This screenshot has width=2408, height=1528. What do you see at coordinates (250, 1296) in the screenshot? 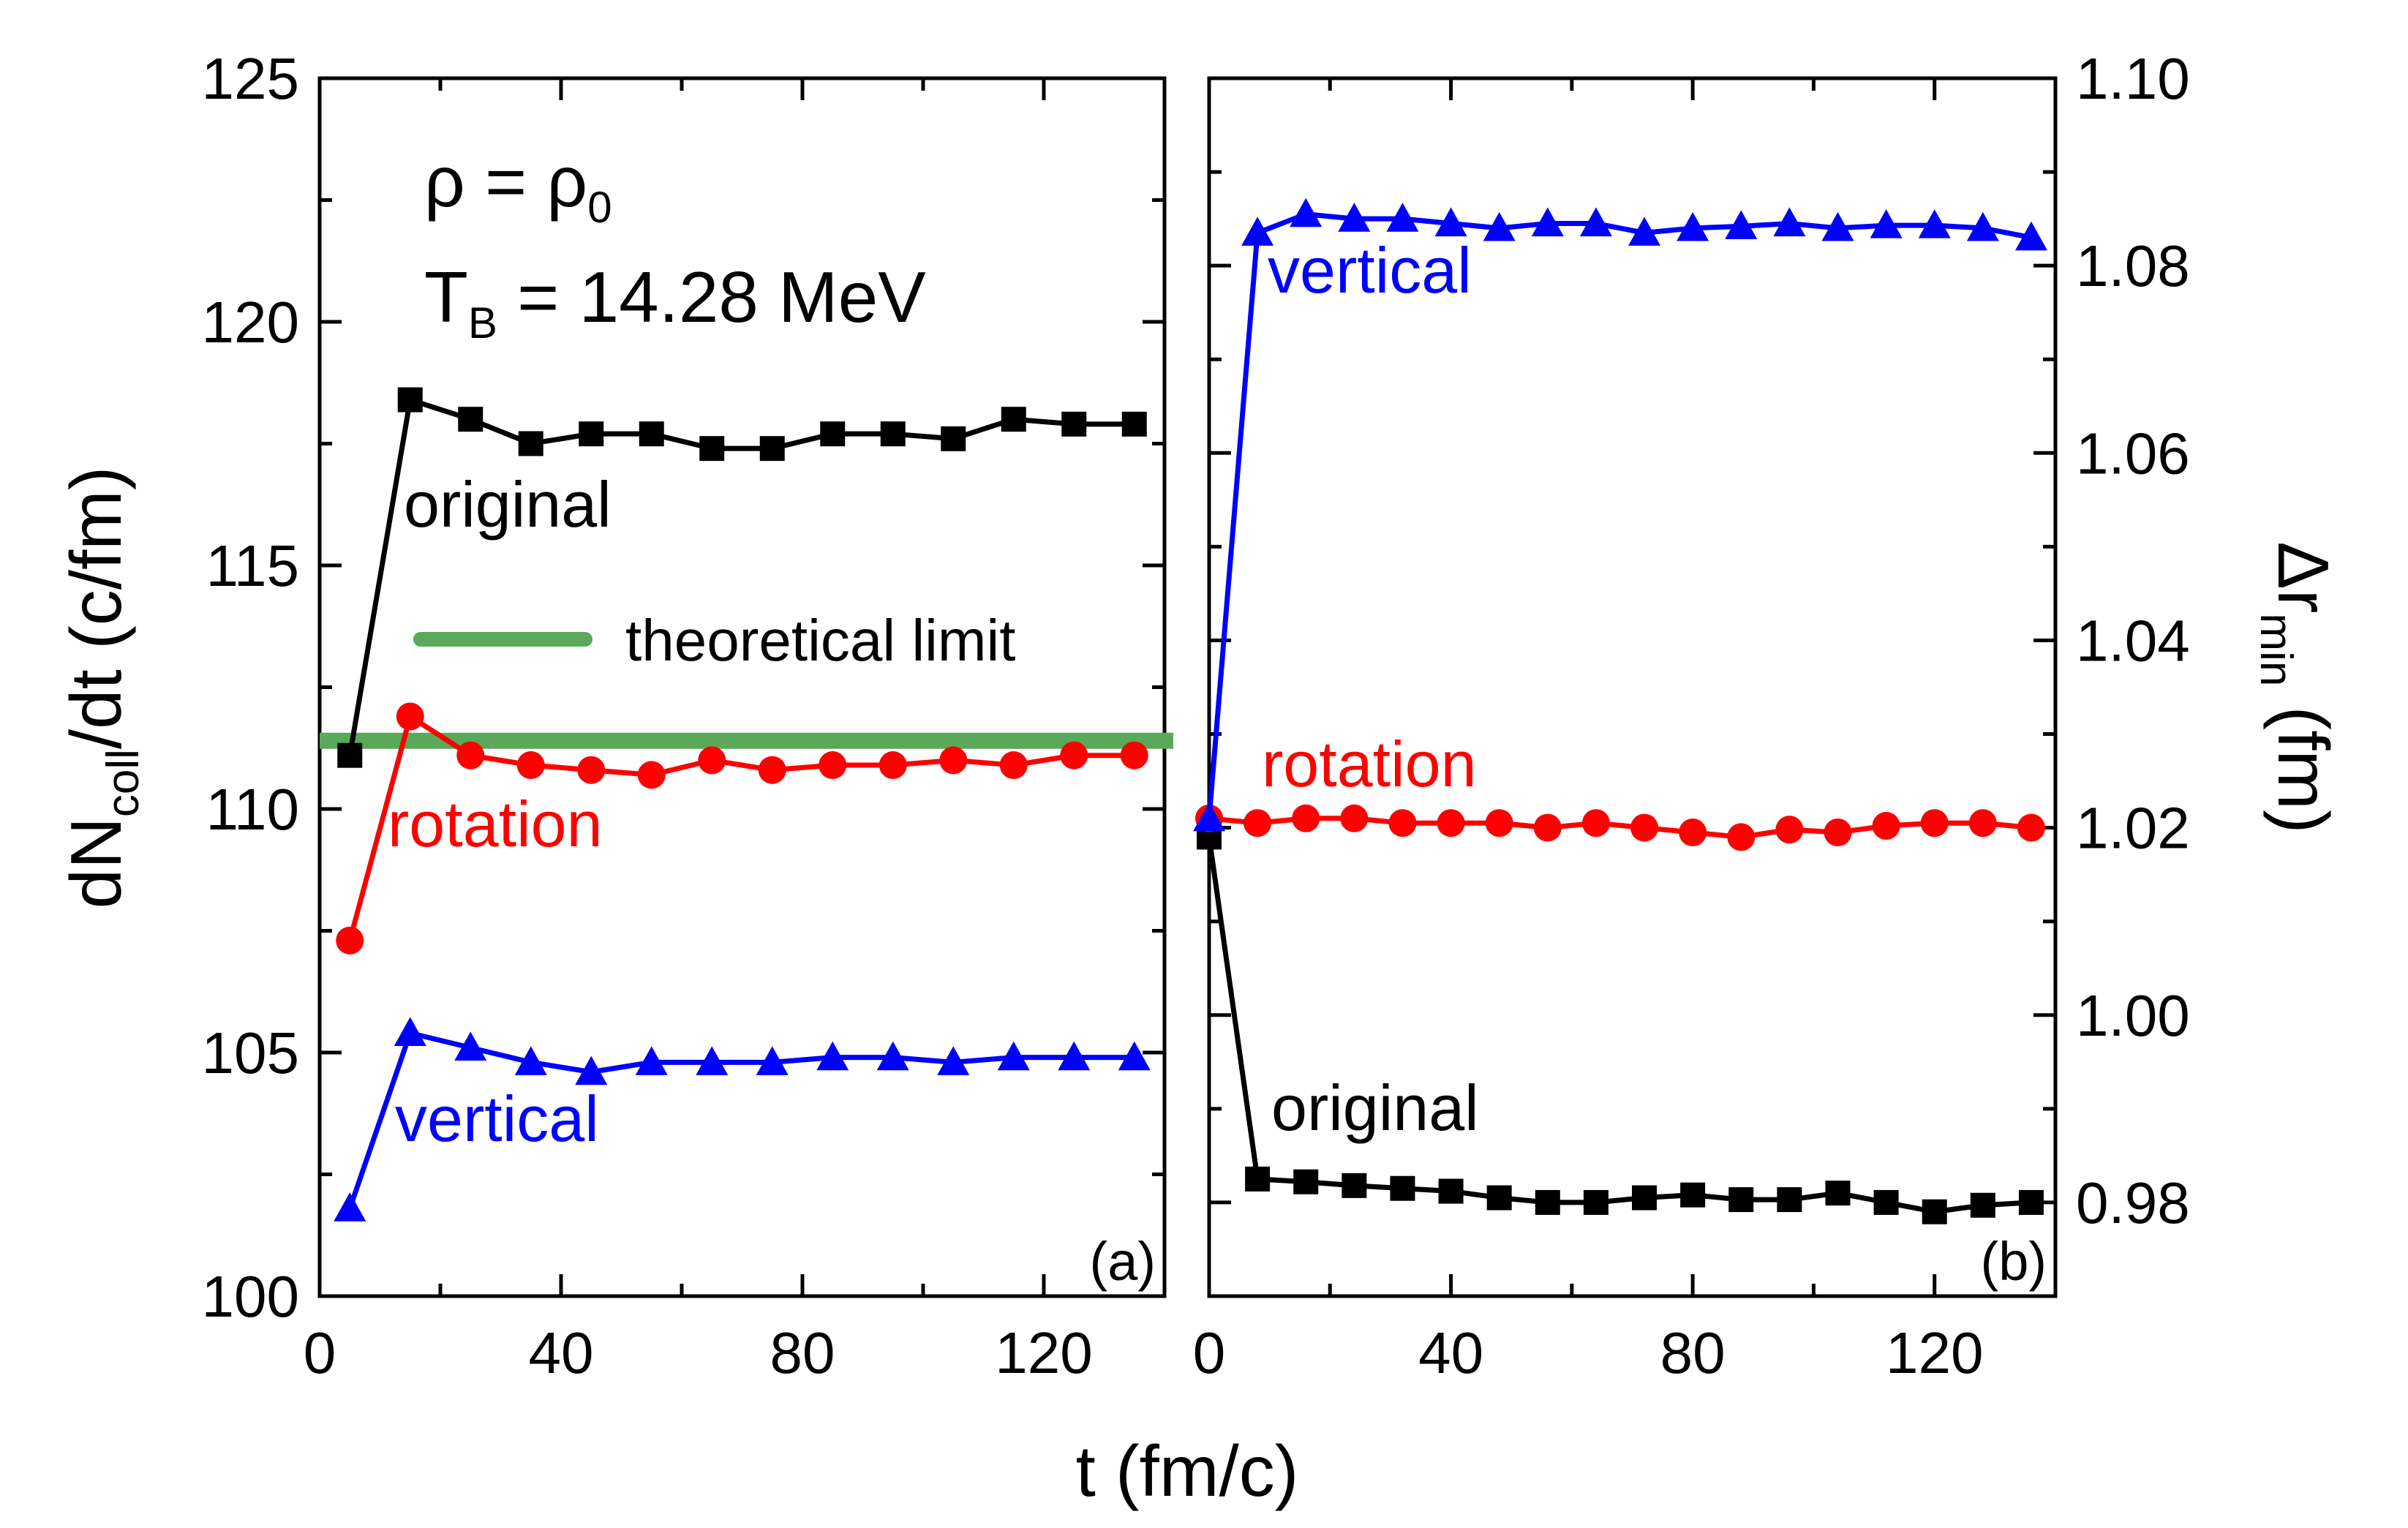
I see `y-tick-label: 100` at bounding box center [250, 1296].